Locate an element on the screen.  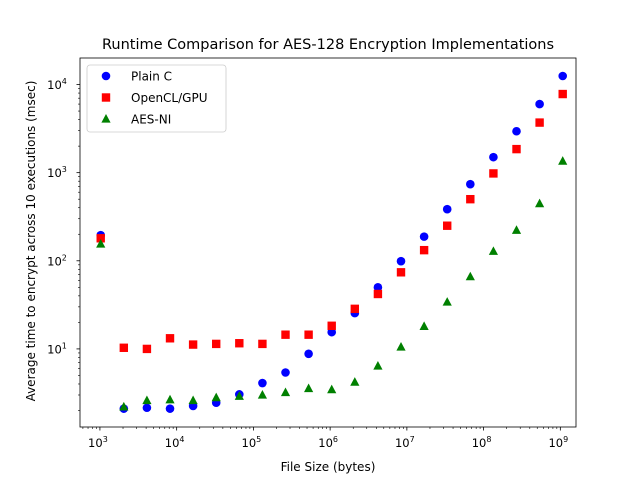
legend-label: Plain C is located at coordinates (151, 77).